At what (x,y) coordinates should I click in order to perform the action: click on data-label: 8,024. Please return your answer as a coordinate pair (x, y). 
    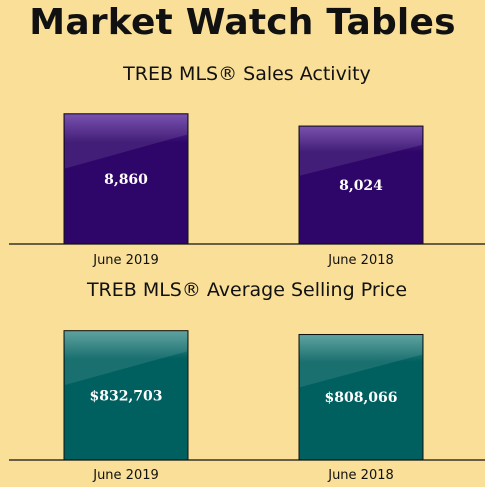
    Looking at the image, I should click on (361, 186).